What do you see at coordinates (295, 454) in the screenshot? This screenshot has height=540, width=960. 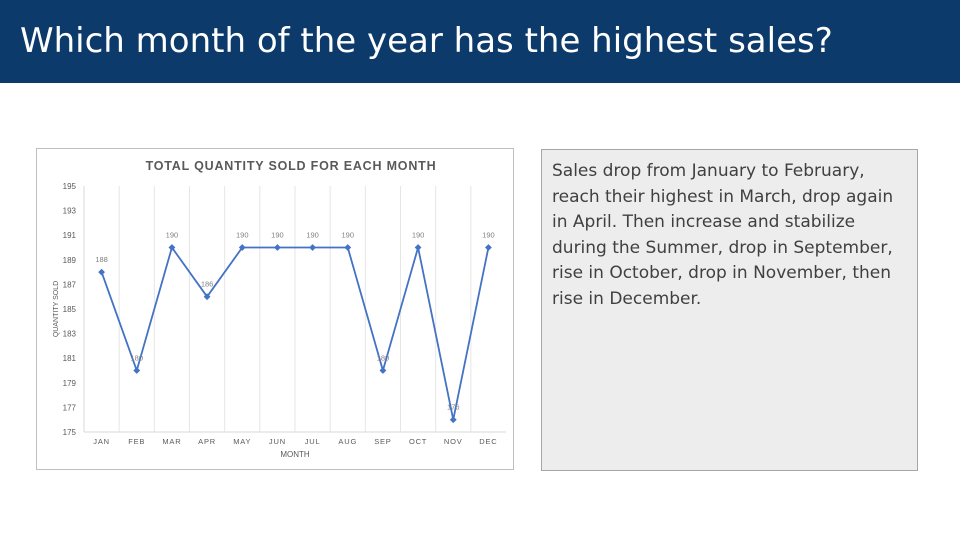 I see `x-axis-title: MONTH` at bounding box center [295, 454].